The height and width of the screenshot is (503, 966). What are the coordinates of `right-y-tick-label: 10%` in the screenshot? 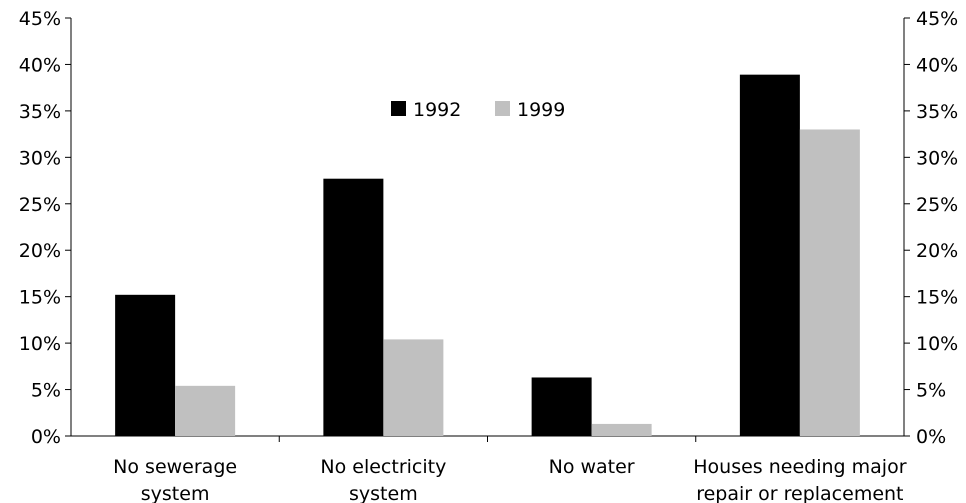 It's located at (937, 344).